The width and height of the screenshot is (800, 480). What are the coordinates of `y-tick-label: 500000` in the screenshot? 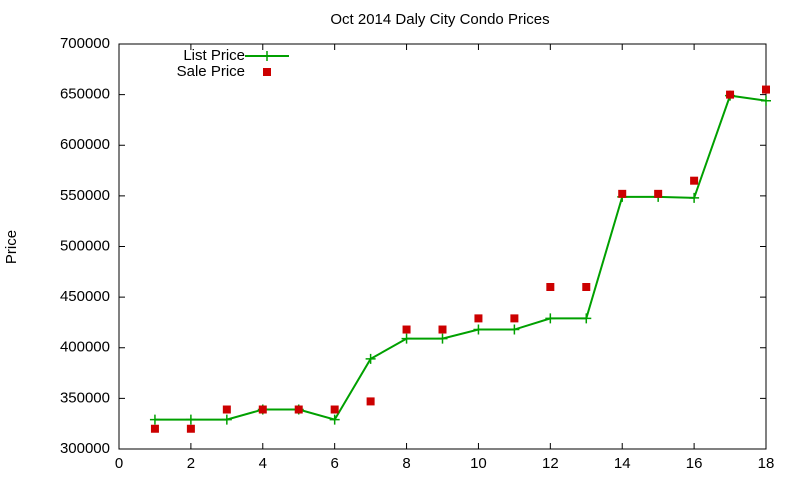 It's located at (85, 245).